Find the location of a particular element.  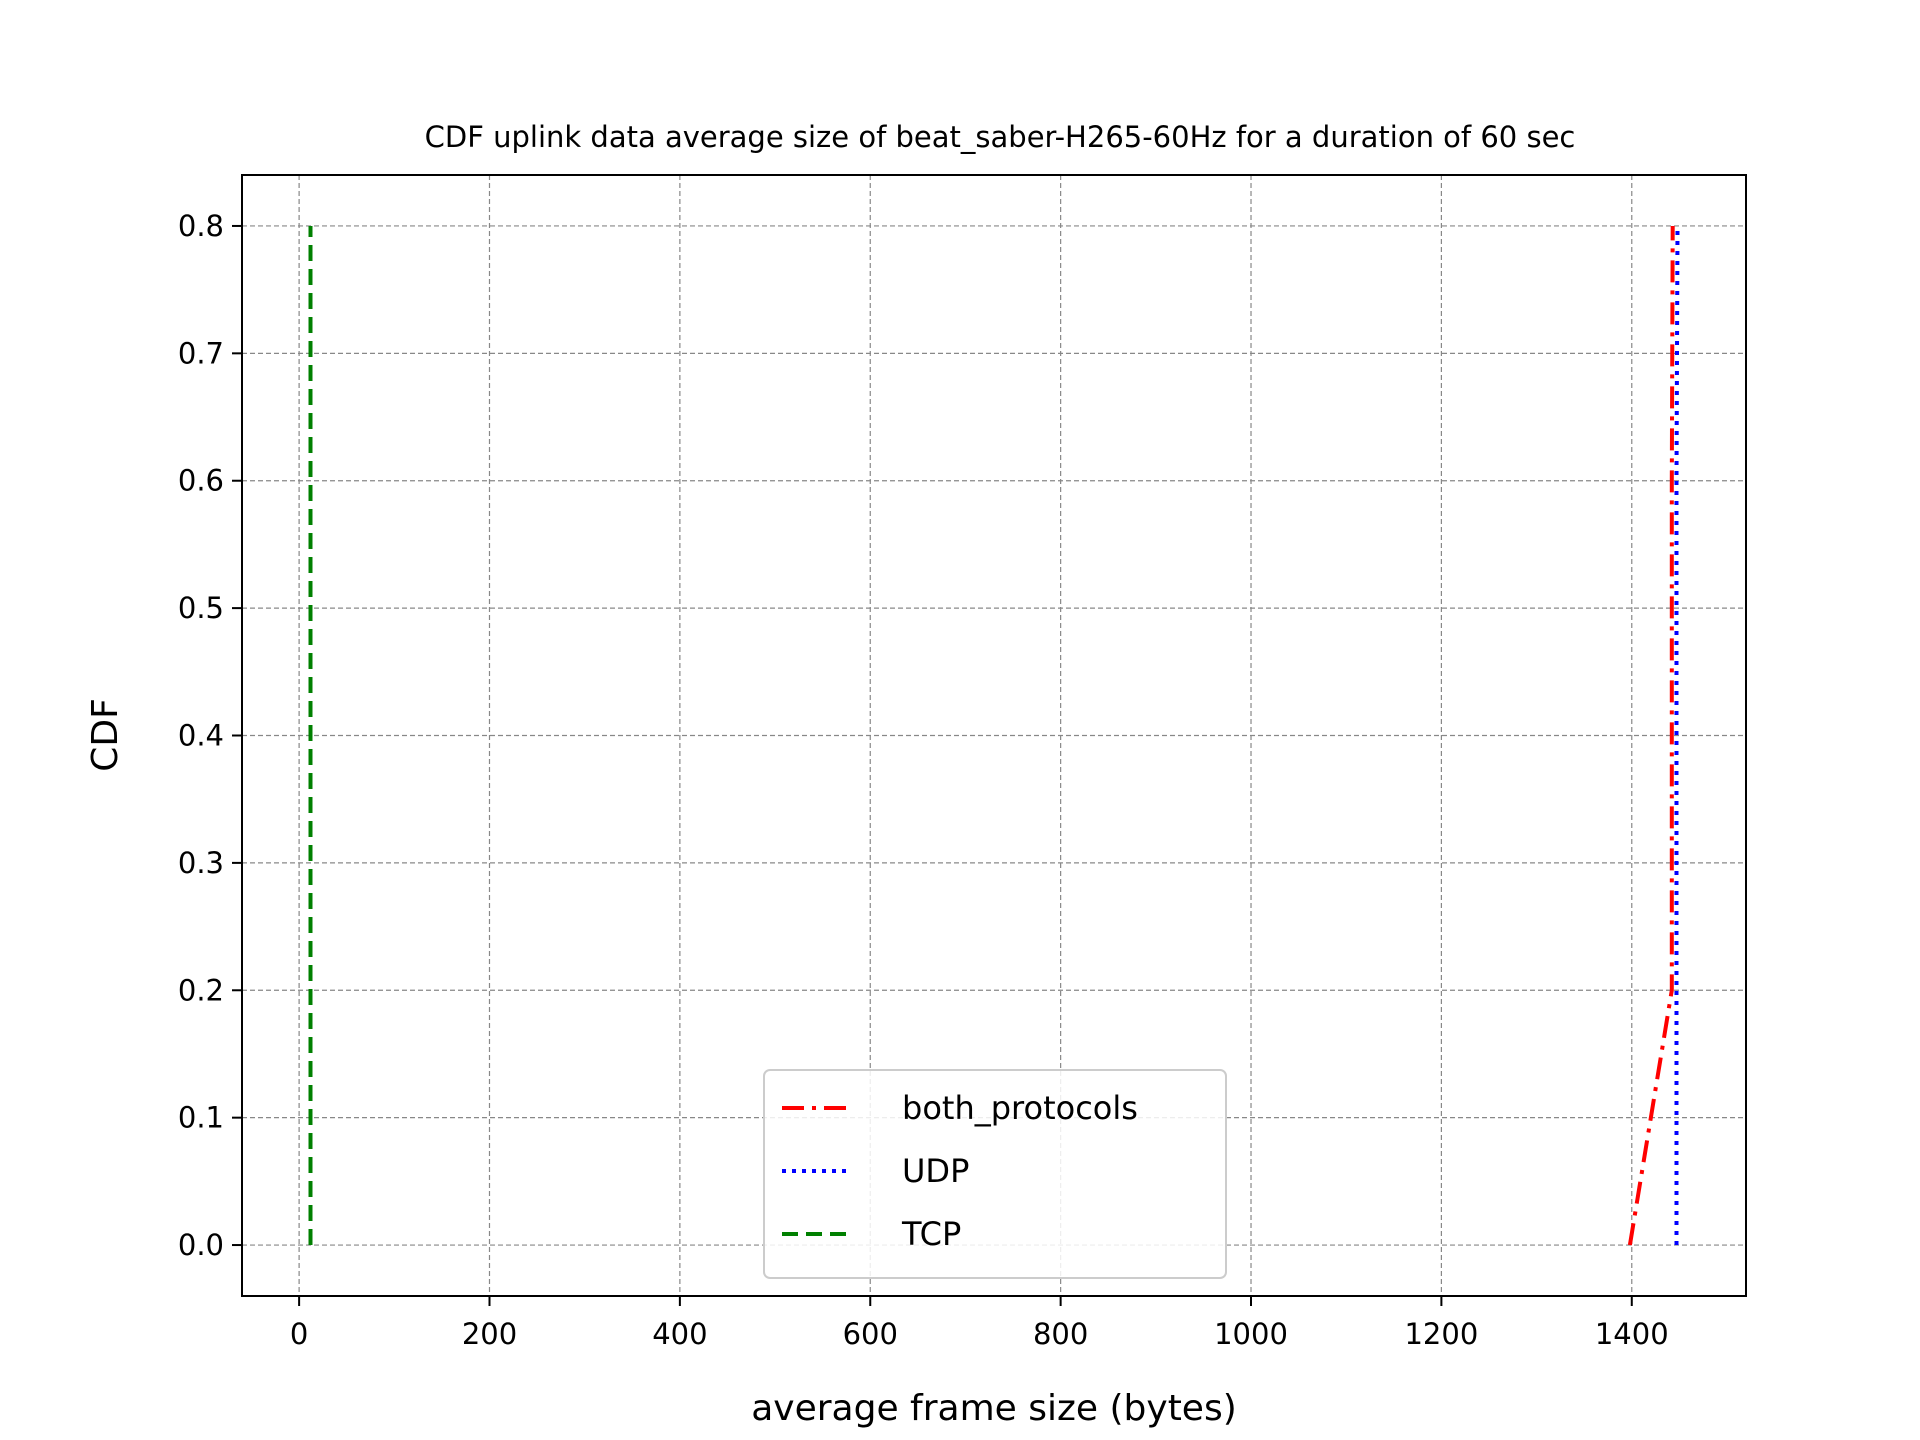

legend-label: both_protocols is located at coordinates (1020, 1108).